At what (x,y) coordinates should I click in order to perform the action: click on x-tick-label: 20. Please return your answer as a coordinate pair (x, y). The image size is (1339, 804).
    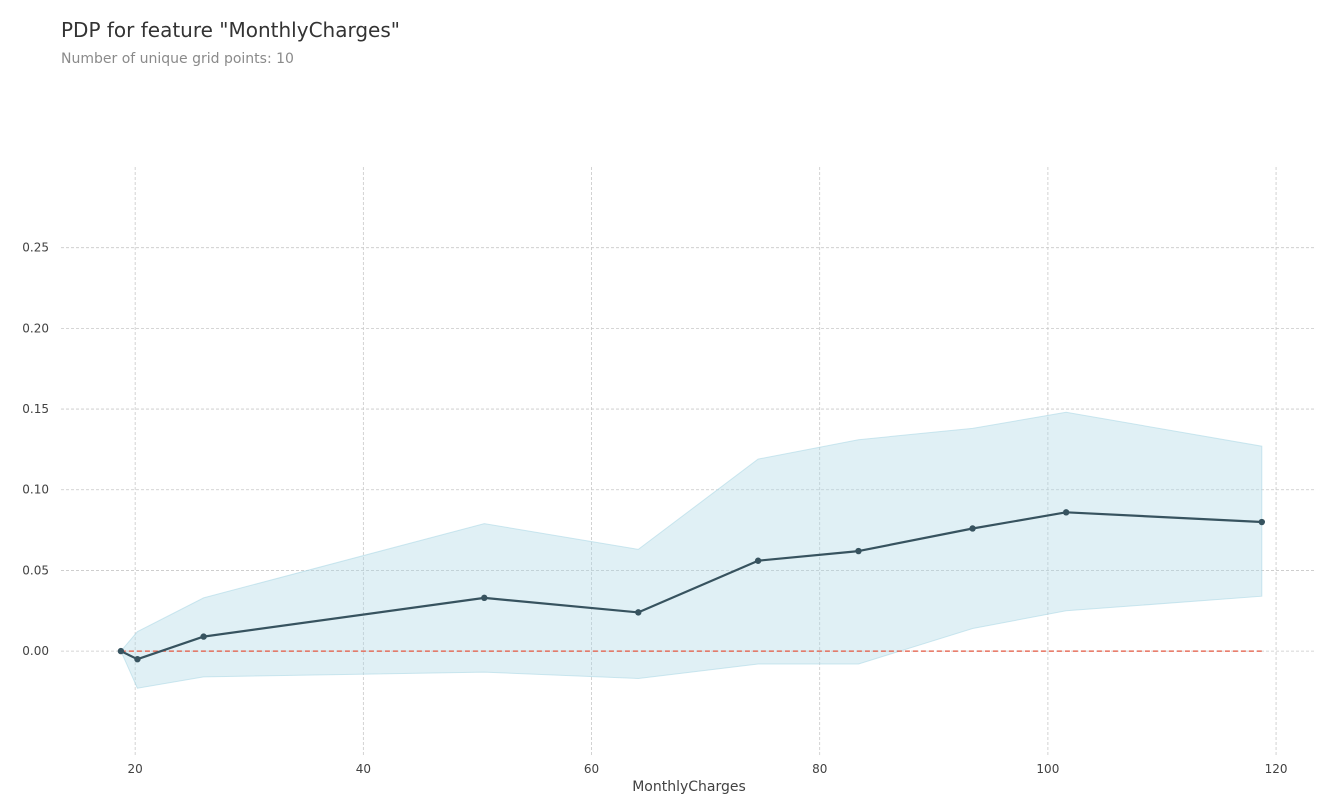
    Looking at the image, I should click on (135, 769).